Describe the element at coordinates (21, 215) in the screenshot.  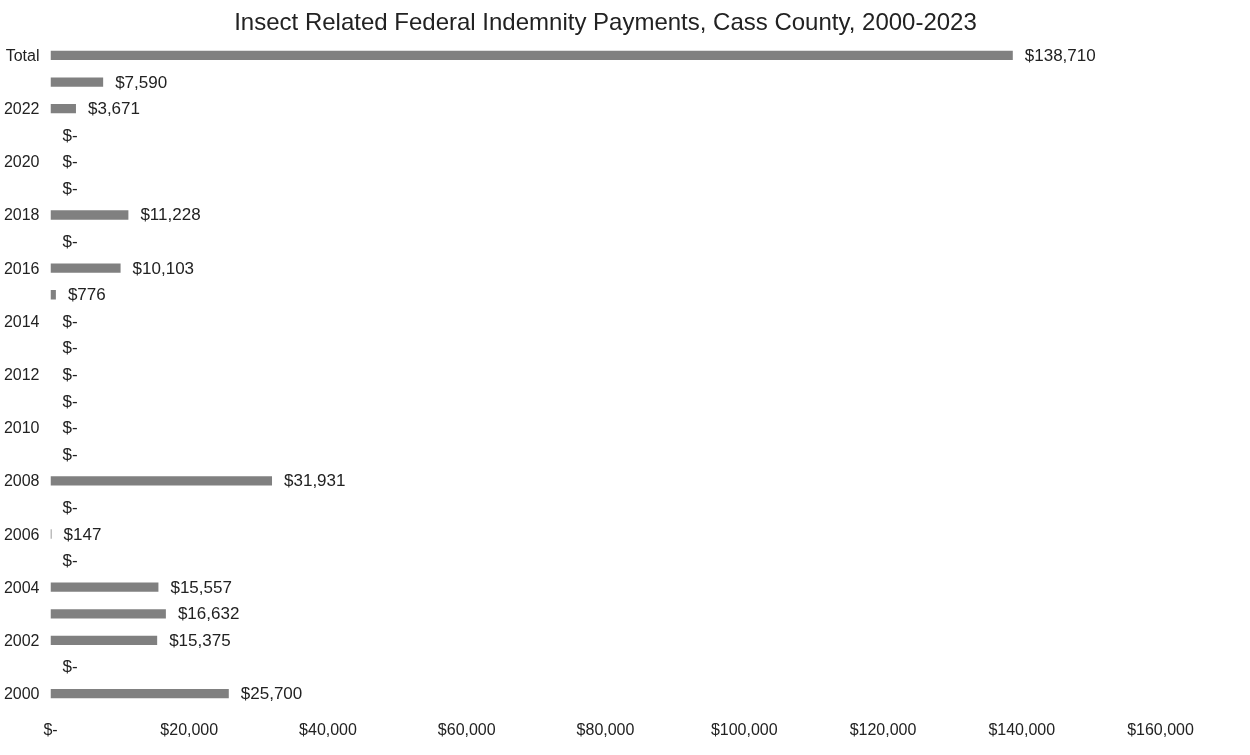
I see `y-tick-label: 2018` at that location.